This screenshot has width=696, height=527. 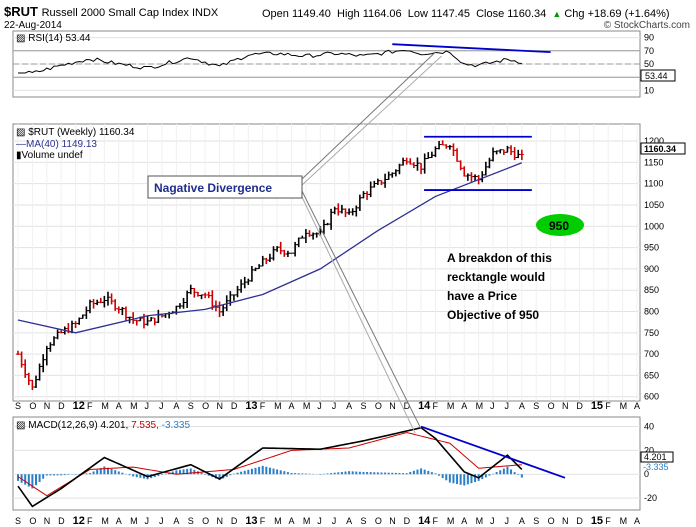 What do you see at coordinates (649, 64) in the screenshot?
I see `rsi-tick-label: 50` at bounding box center [649, 64].